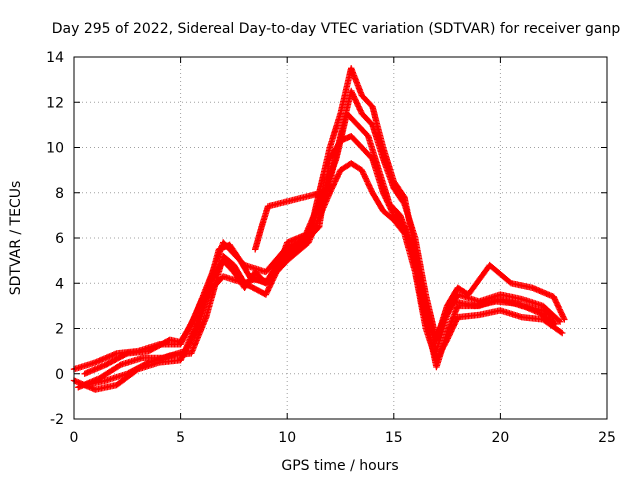 The height and width of the screenshot is (484, 640). I want to click on x-tick-label: 10, so click(287, 438).